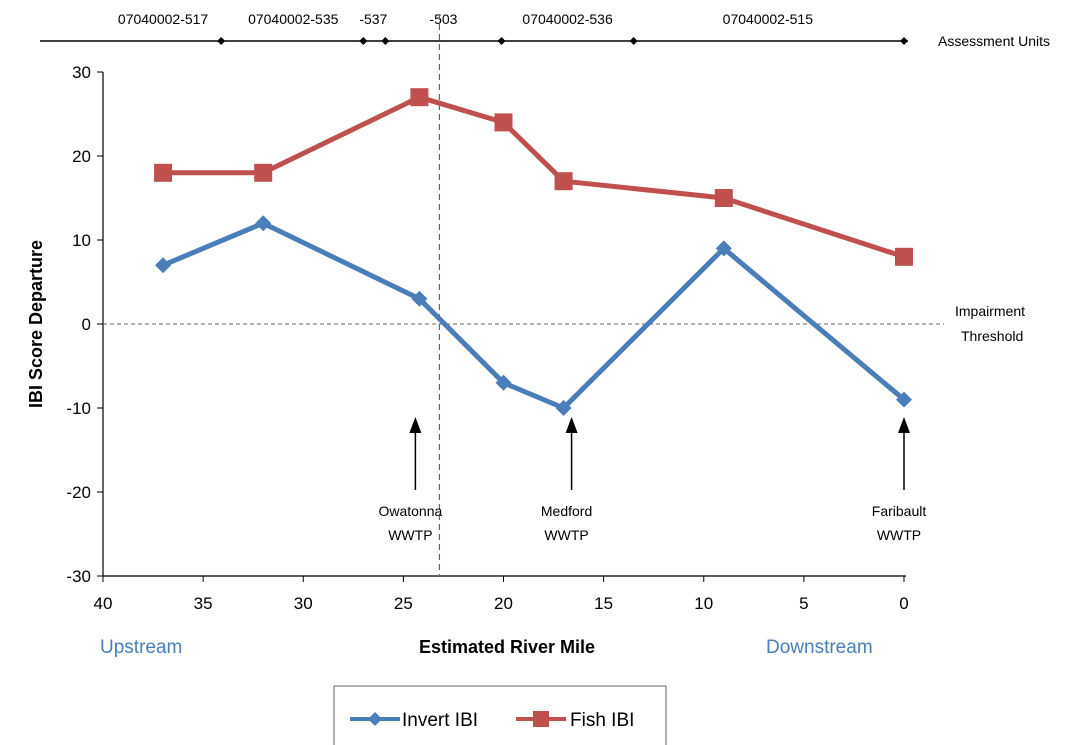  I want to click on legend: Invert IBI Fish IBI, so click(500, 715).